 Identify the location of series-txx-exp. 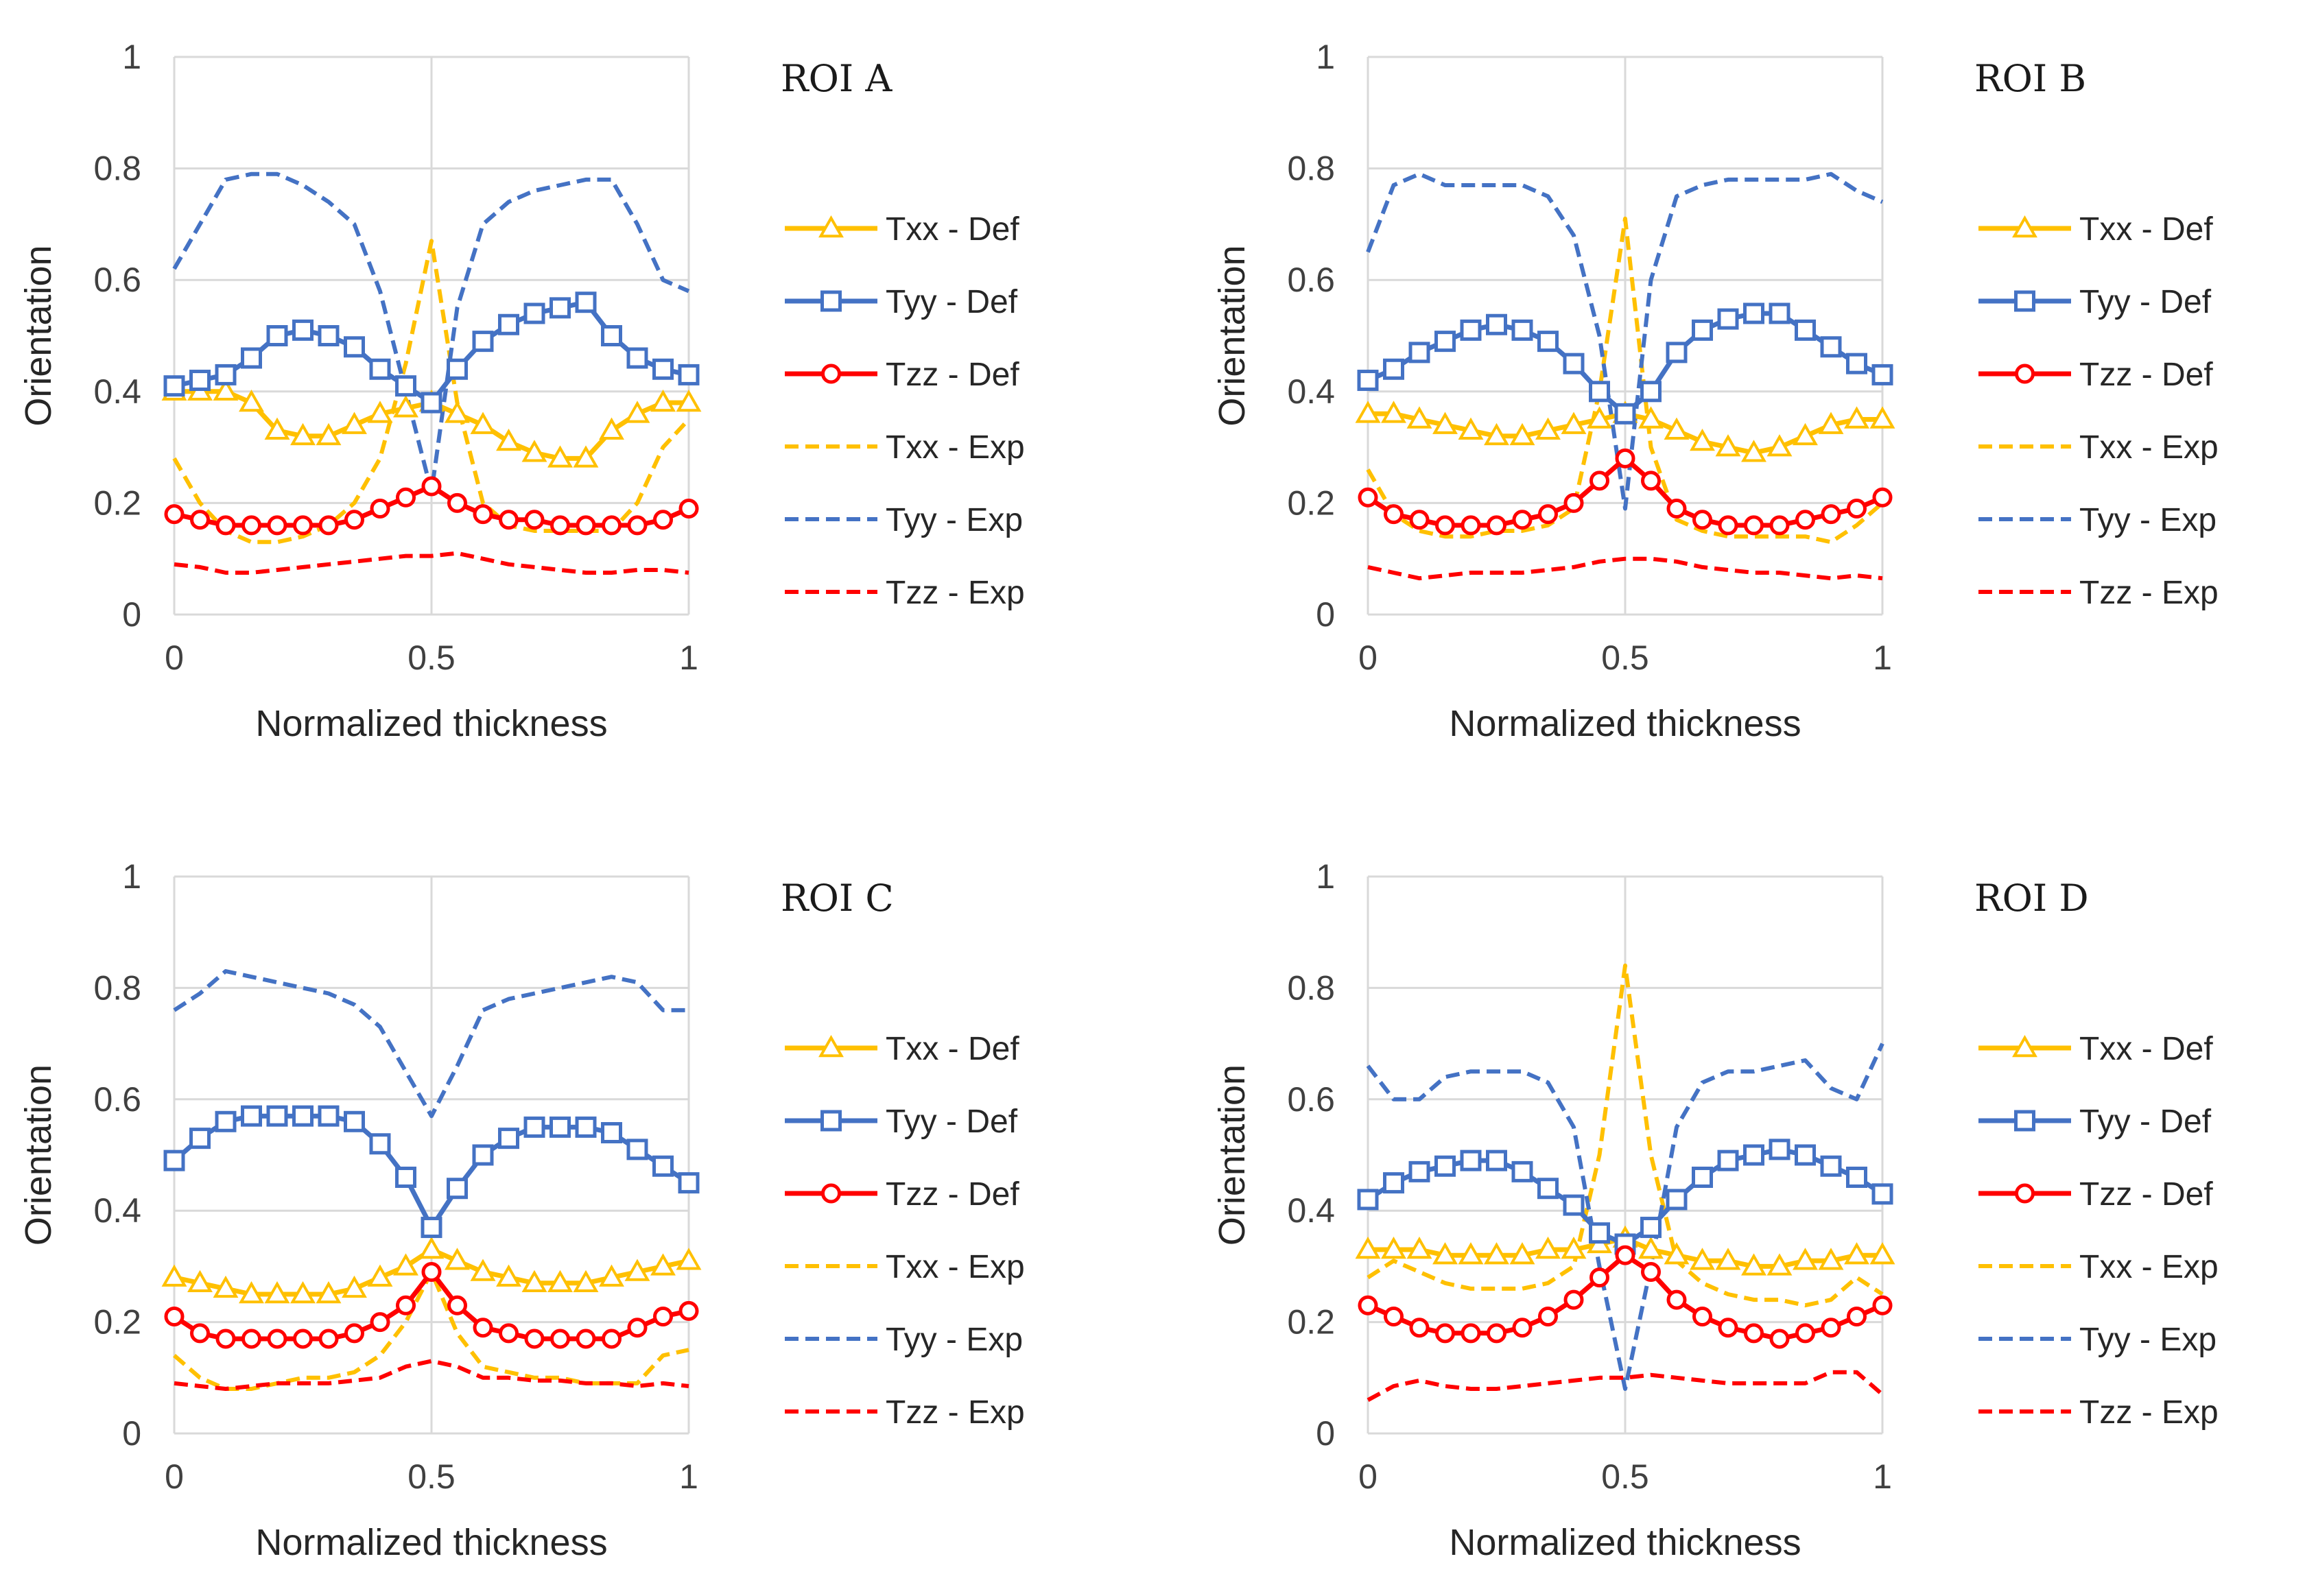
(1625, 381).